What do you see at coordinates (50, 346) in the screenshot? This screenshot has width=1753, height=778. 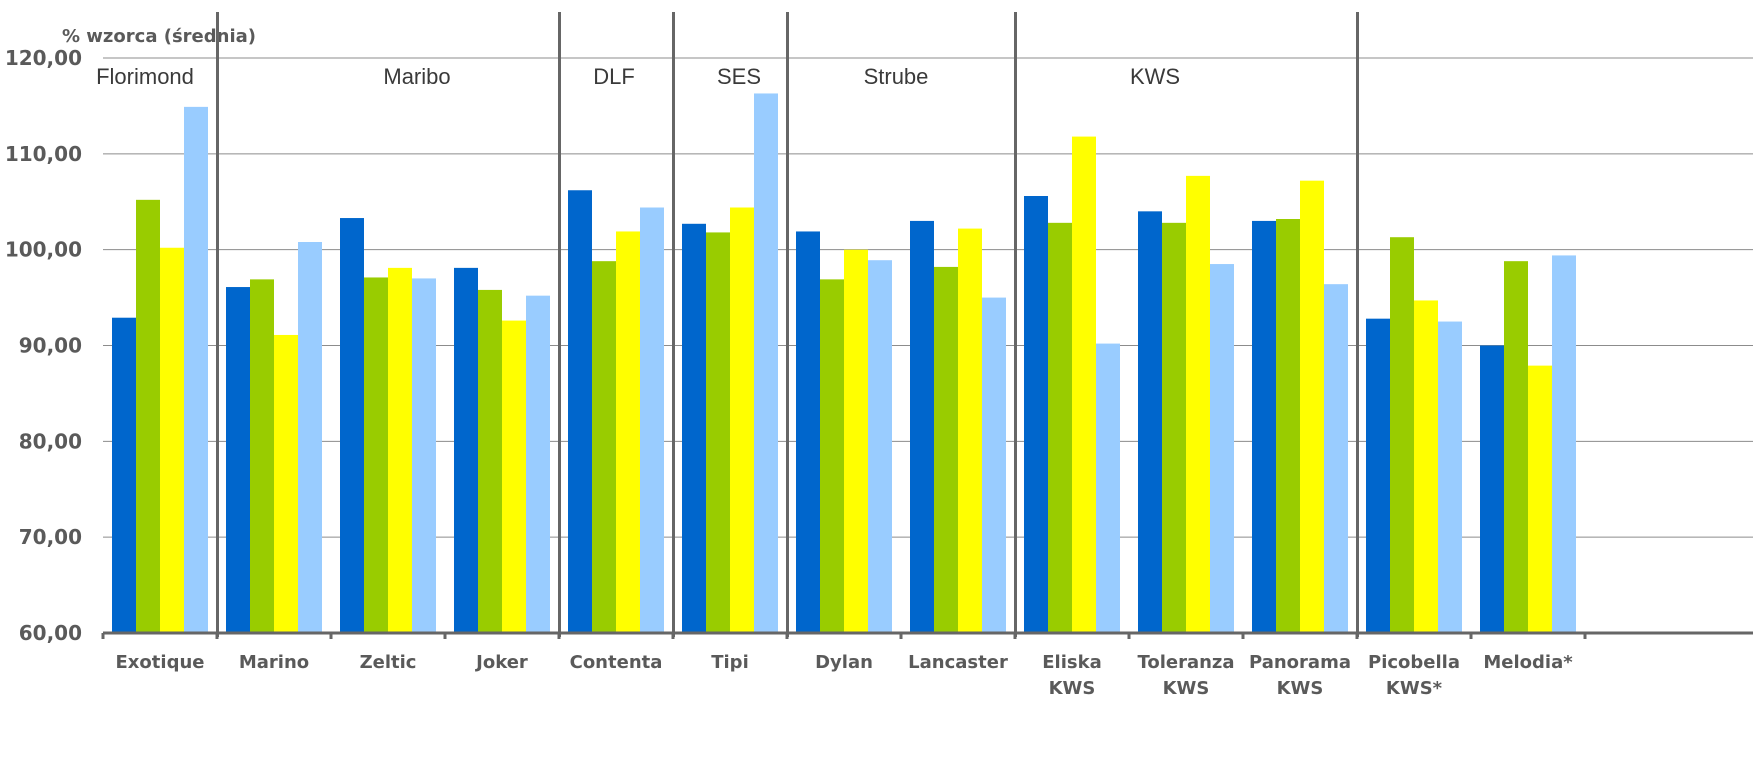 I see `y-tick-label: 90,00` at bounding box center [50, 346].